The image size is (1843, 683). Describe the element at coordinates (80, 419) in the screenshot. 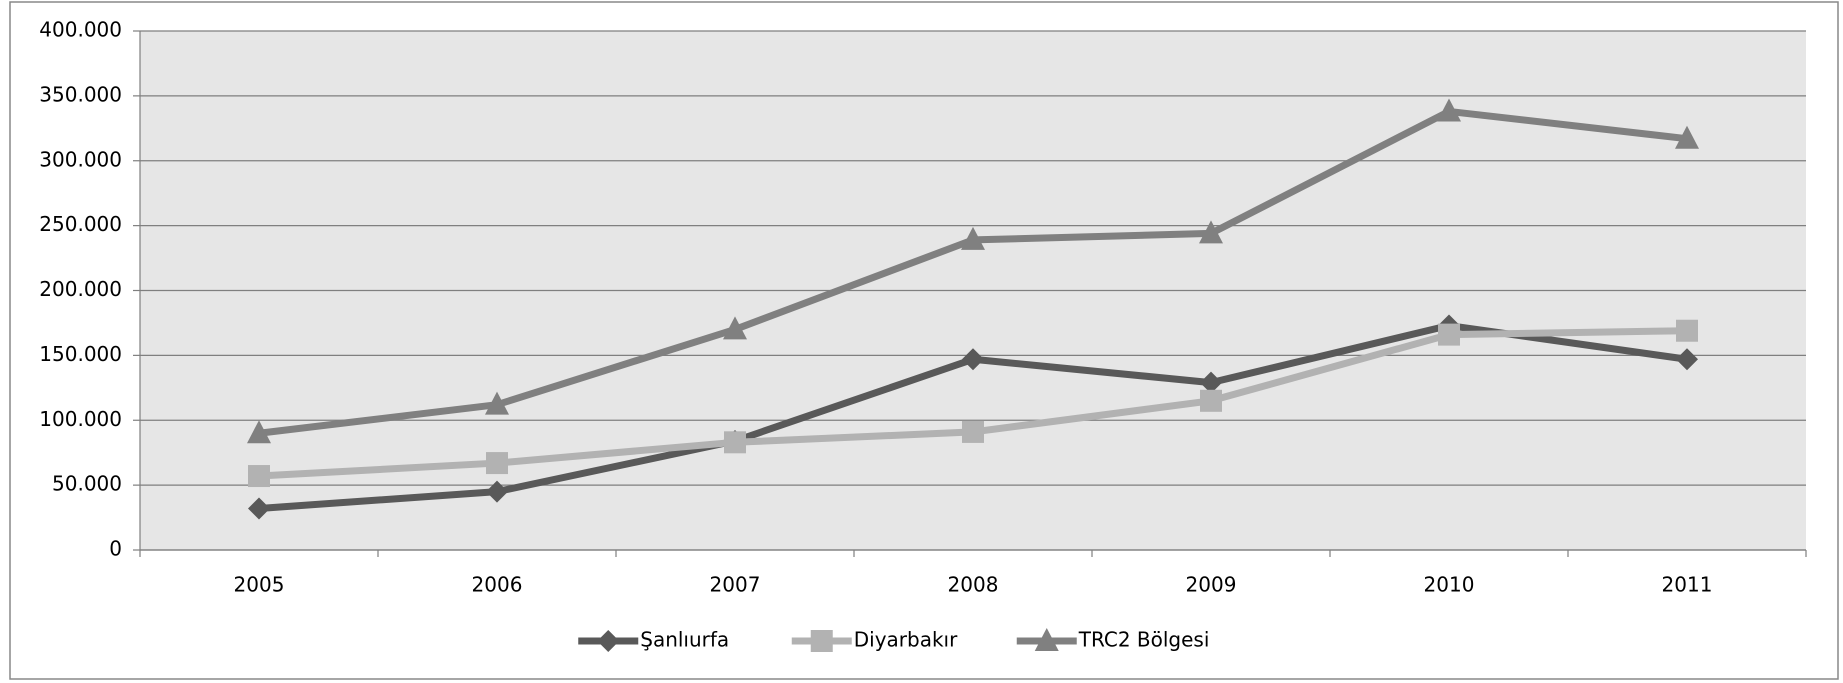

I see `y-tick-label: 100.000` at that location.